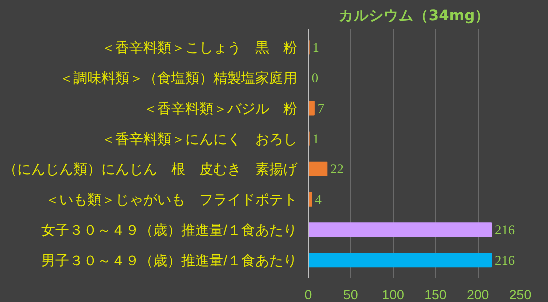  I want to click on data-label: 7, so click(321, 108).